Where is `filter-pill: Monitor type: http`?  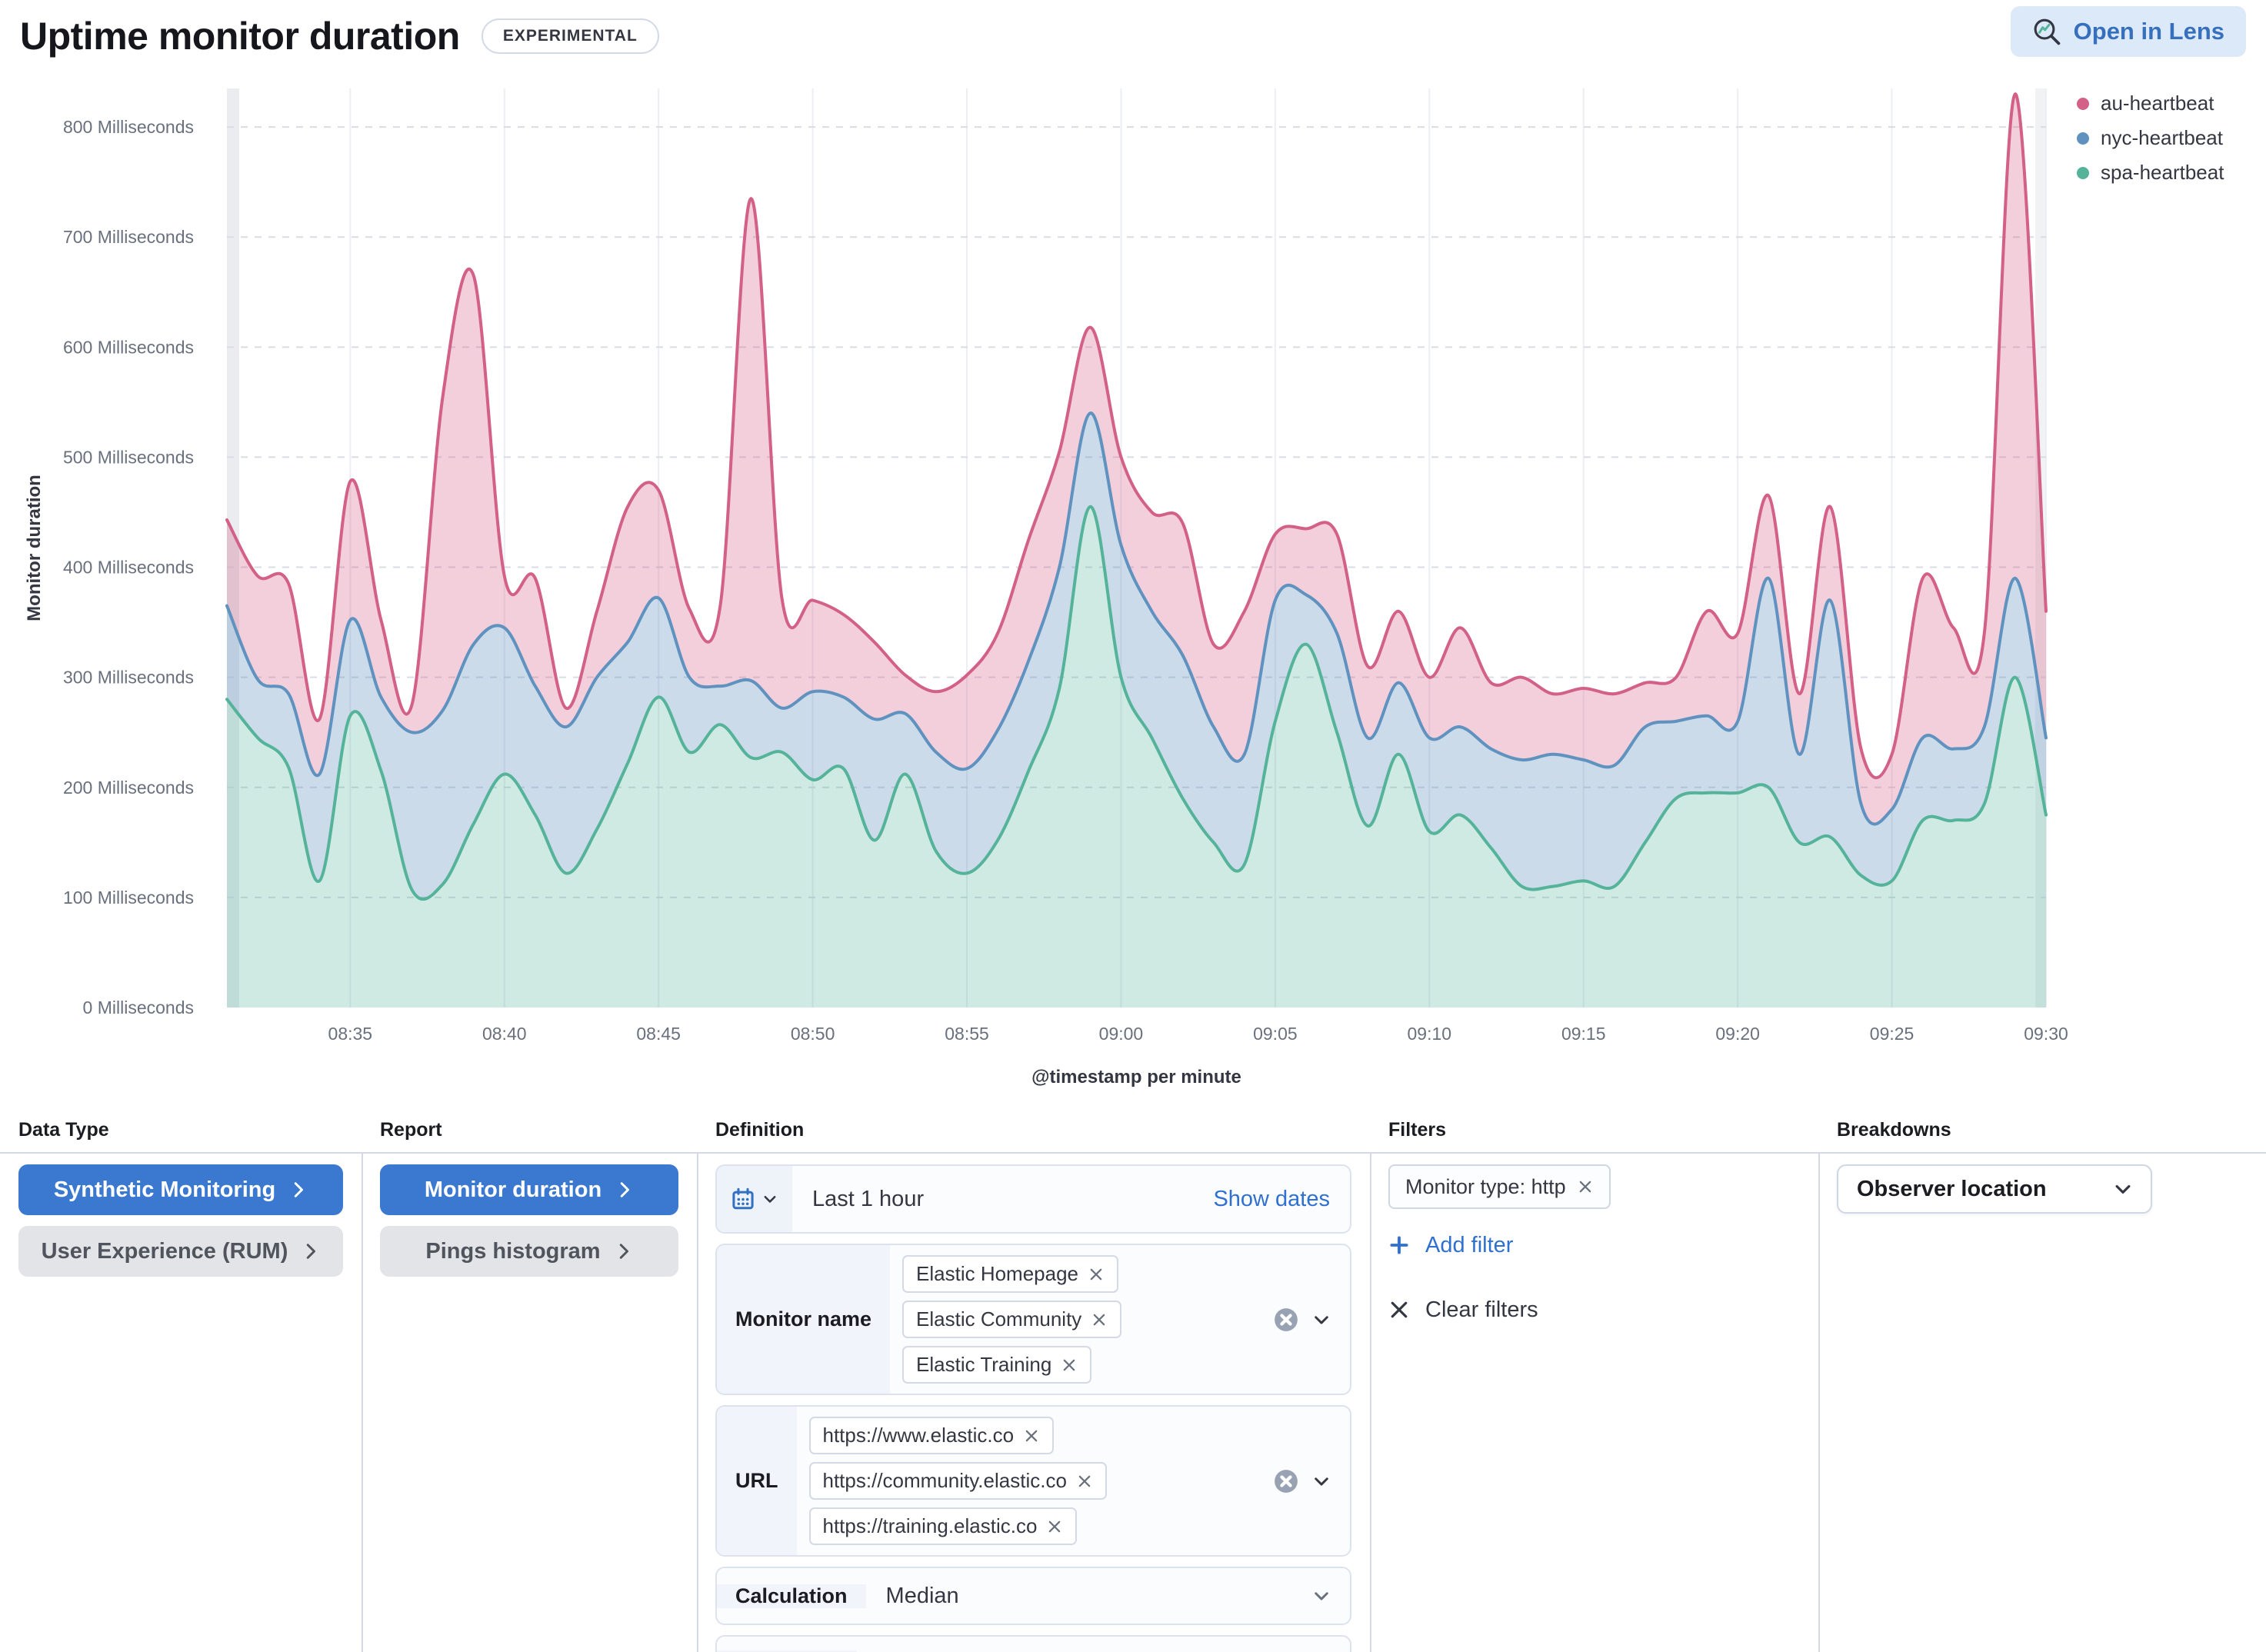
filter-pill: Monitor type: http is located at coordinates (1499, 1186).